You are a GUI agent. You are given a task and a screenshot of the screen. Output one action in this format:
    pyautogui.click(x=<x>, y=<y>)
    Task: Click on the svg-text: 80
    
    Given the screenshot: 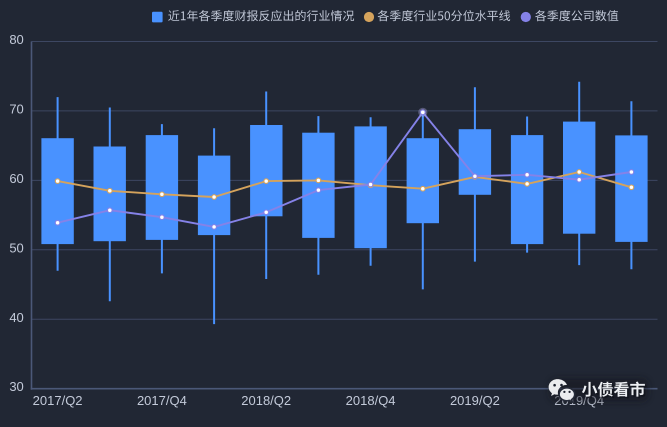 What is the action you would take?
    pyautogui.click(x=16, y=39)
    